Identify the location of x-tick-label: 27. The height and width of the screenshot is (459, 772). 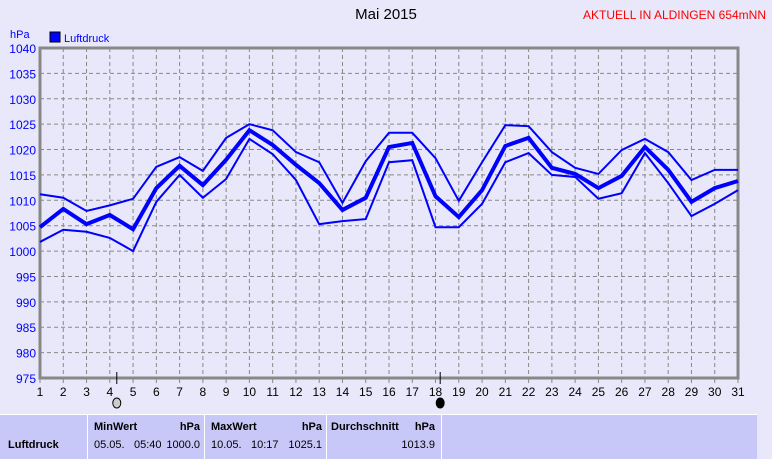
(645, 392).